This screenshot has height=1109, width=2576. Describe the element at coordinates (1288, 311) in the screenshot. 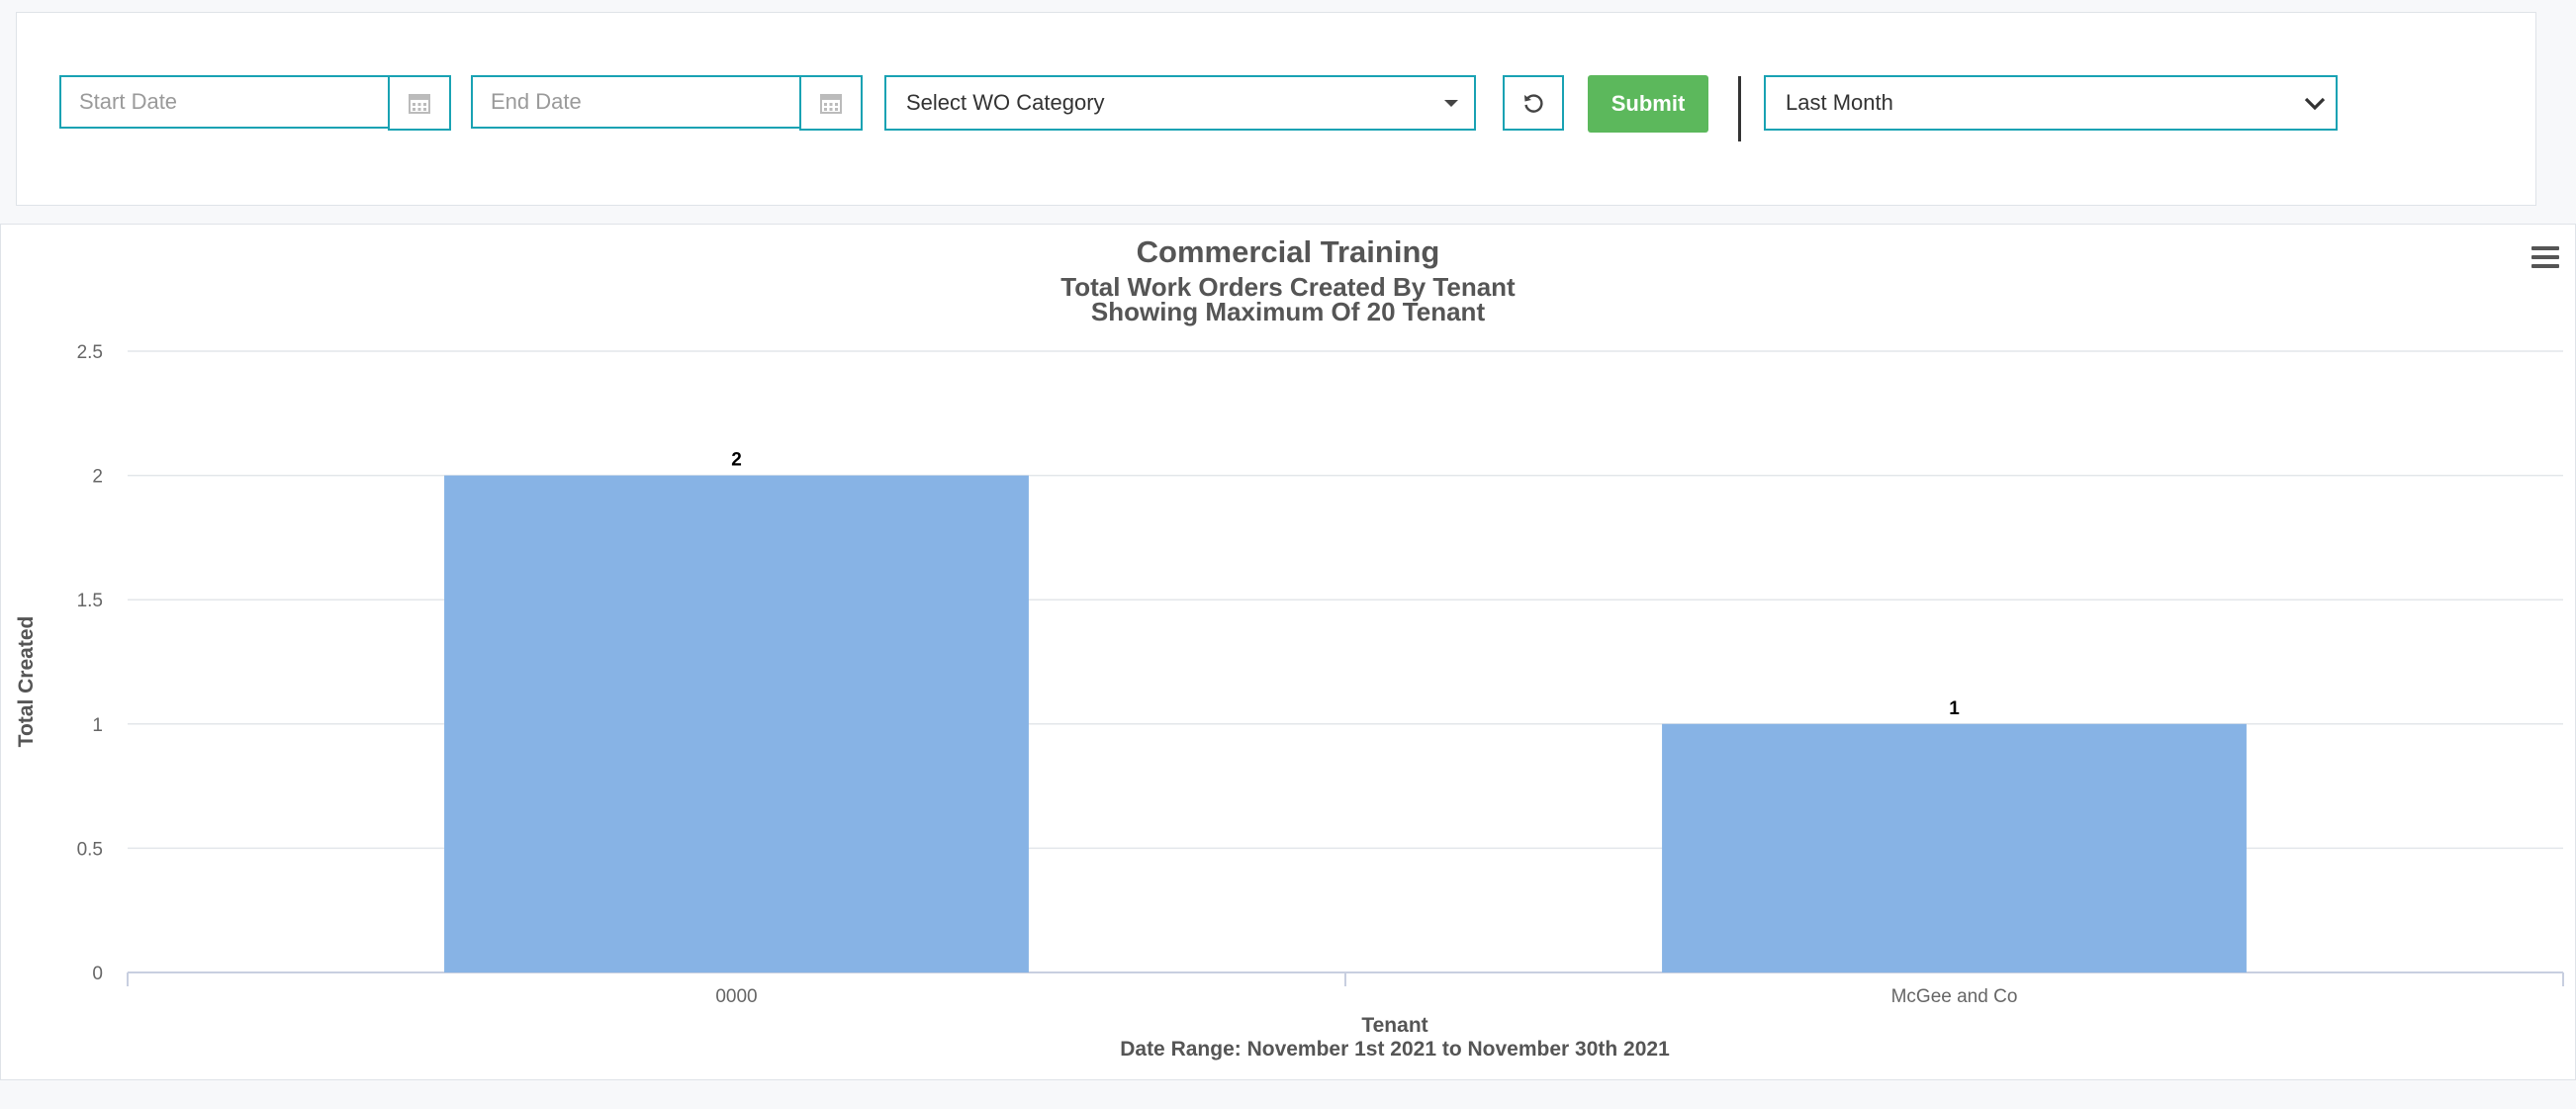

I see `chart-subtitle-line2: Showing Maximum Of 20 Tenant` at that location.